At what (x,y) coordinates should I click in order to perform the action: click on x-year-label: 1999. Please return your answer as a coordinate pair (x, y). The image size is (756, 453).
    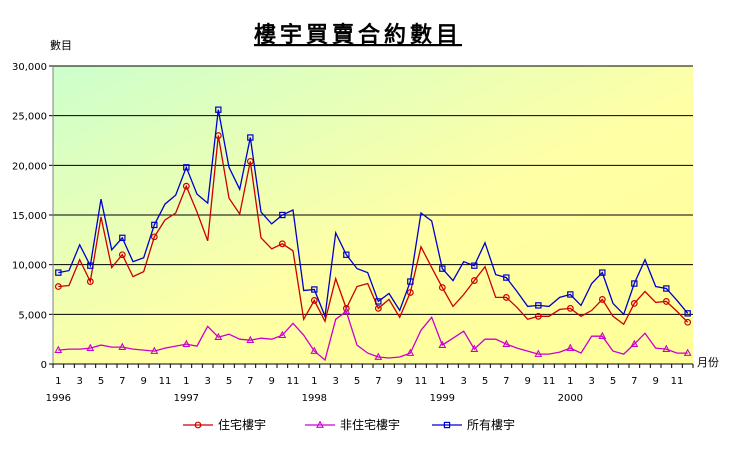
    Looking at the image, I should click on (442, 398).